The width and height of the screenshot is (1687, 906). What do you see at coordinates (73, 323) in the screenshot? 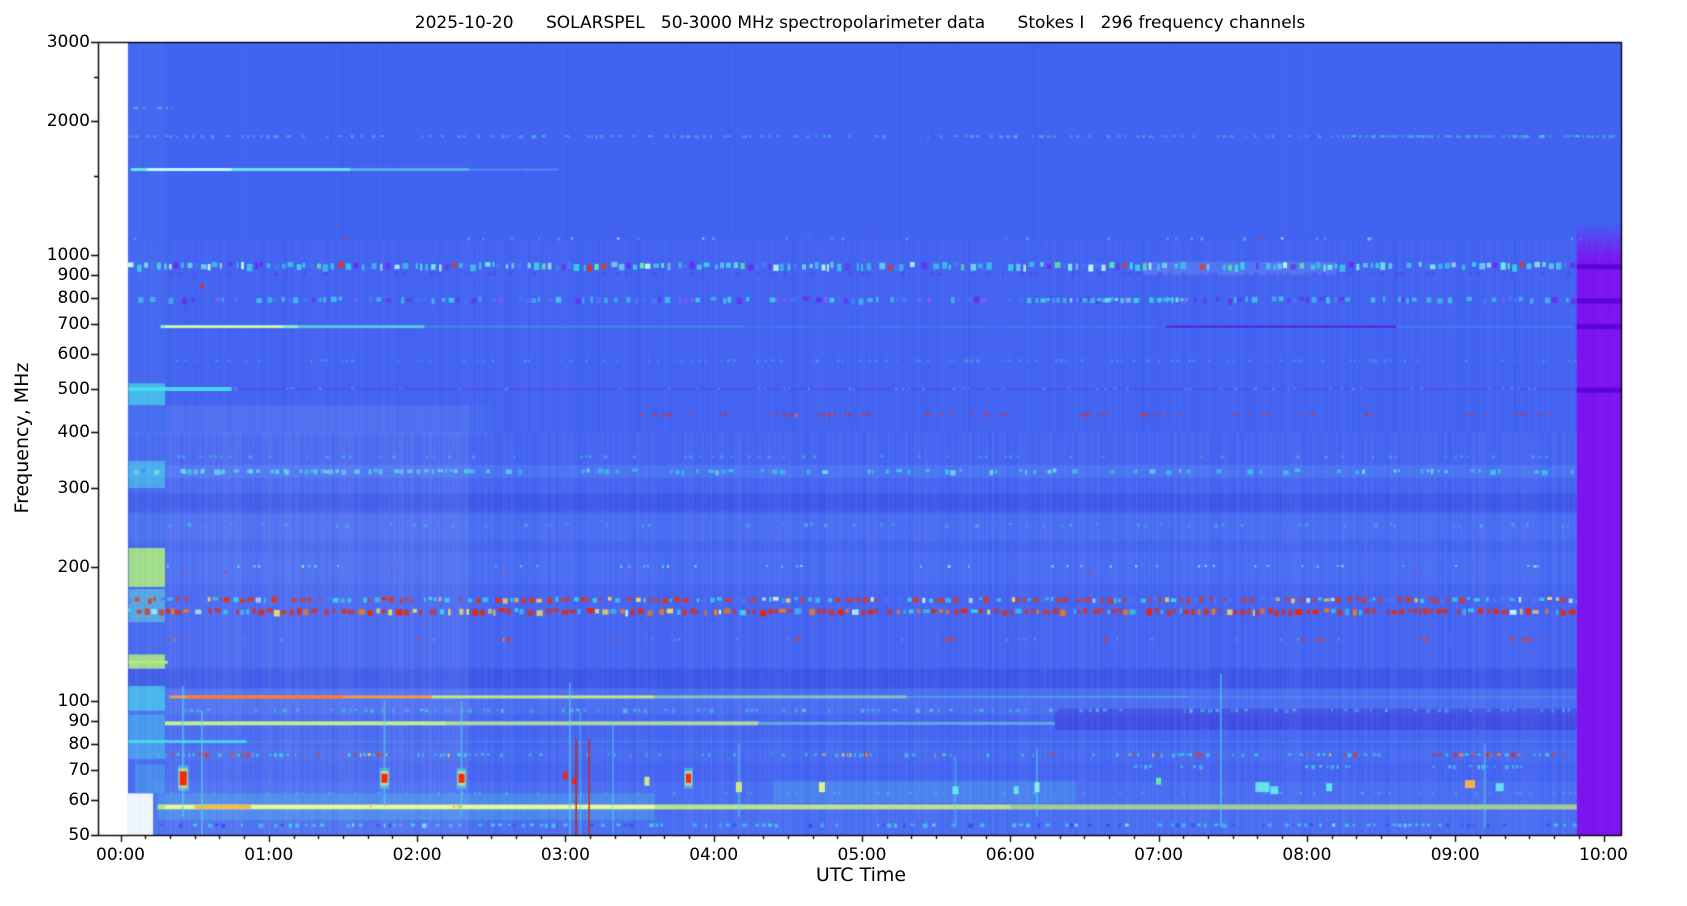
I see `y-tick-label: 700` at bounding box center [73, 323].